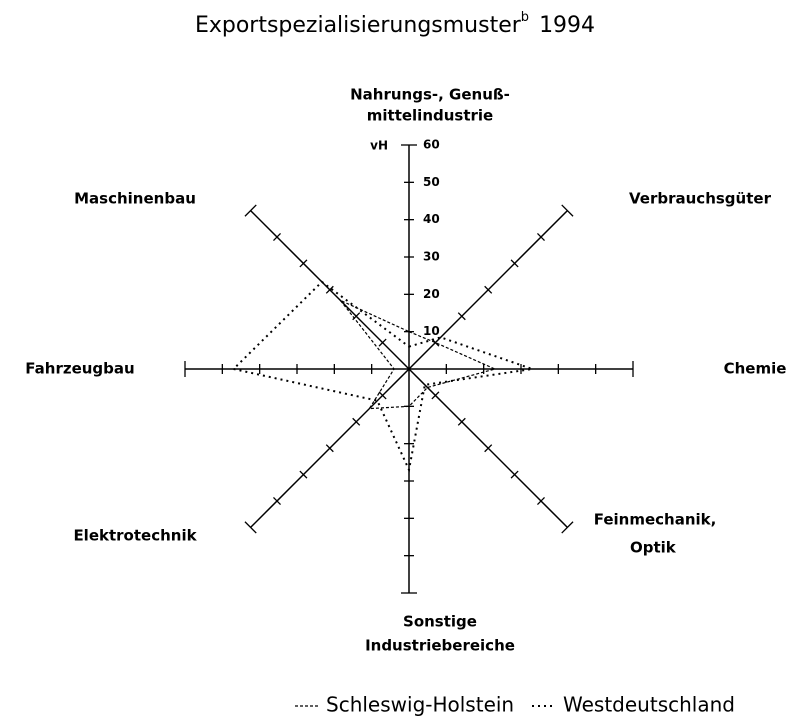 The image size is (788, 727). Describe the element at coordinates (420, 705) in the screenshot. I see `legend-label: Schleswig-Holstein` at that location.